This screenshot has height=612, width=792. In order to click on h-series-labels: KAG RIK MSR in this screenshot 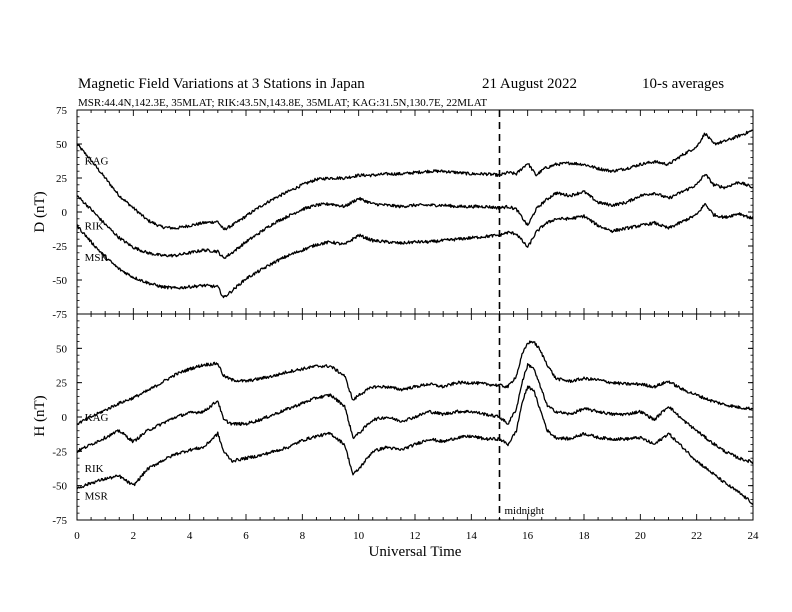, I will do `click(97, 457)`.